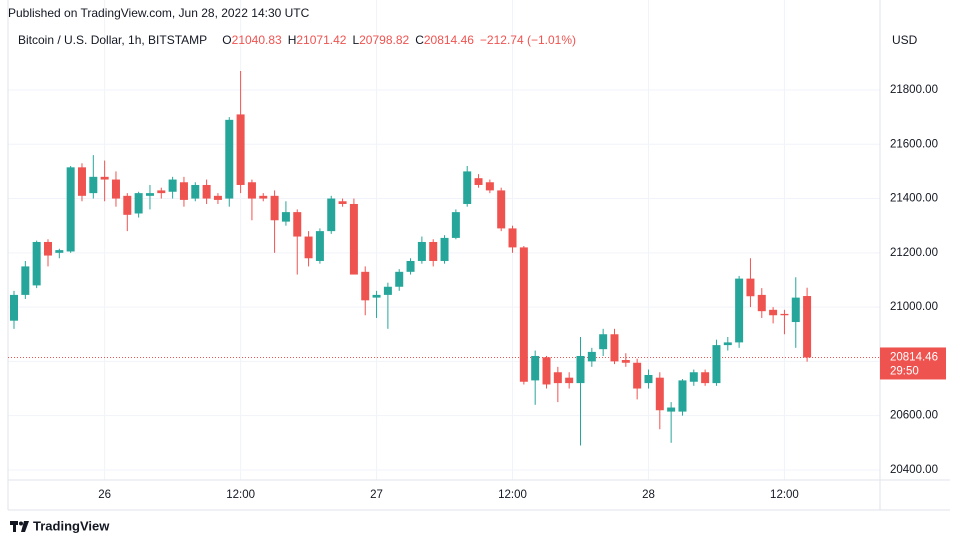  I want to click on legend-change: −212.74 (−1.01%), so click(528, 40).